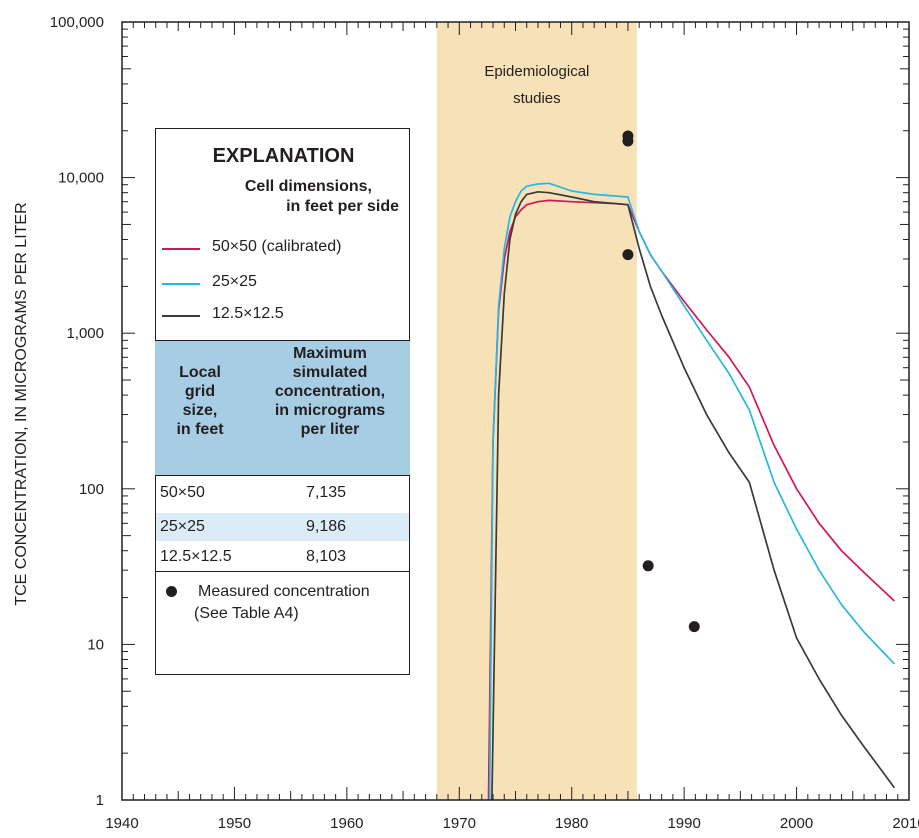  What do you see at coordinates (248, 313) in the screenshot?
I see `legend-label-12.5x12.5: 12.5×12.5` at bounding box center [248, 313].